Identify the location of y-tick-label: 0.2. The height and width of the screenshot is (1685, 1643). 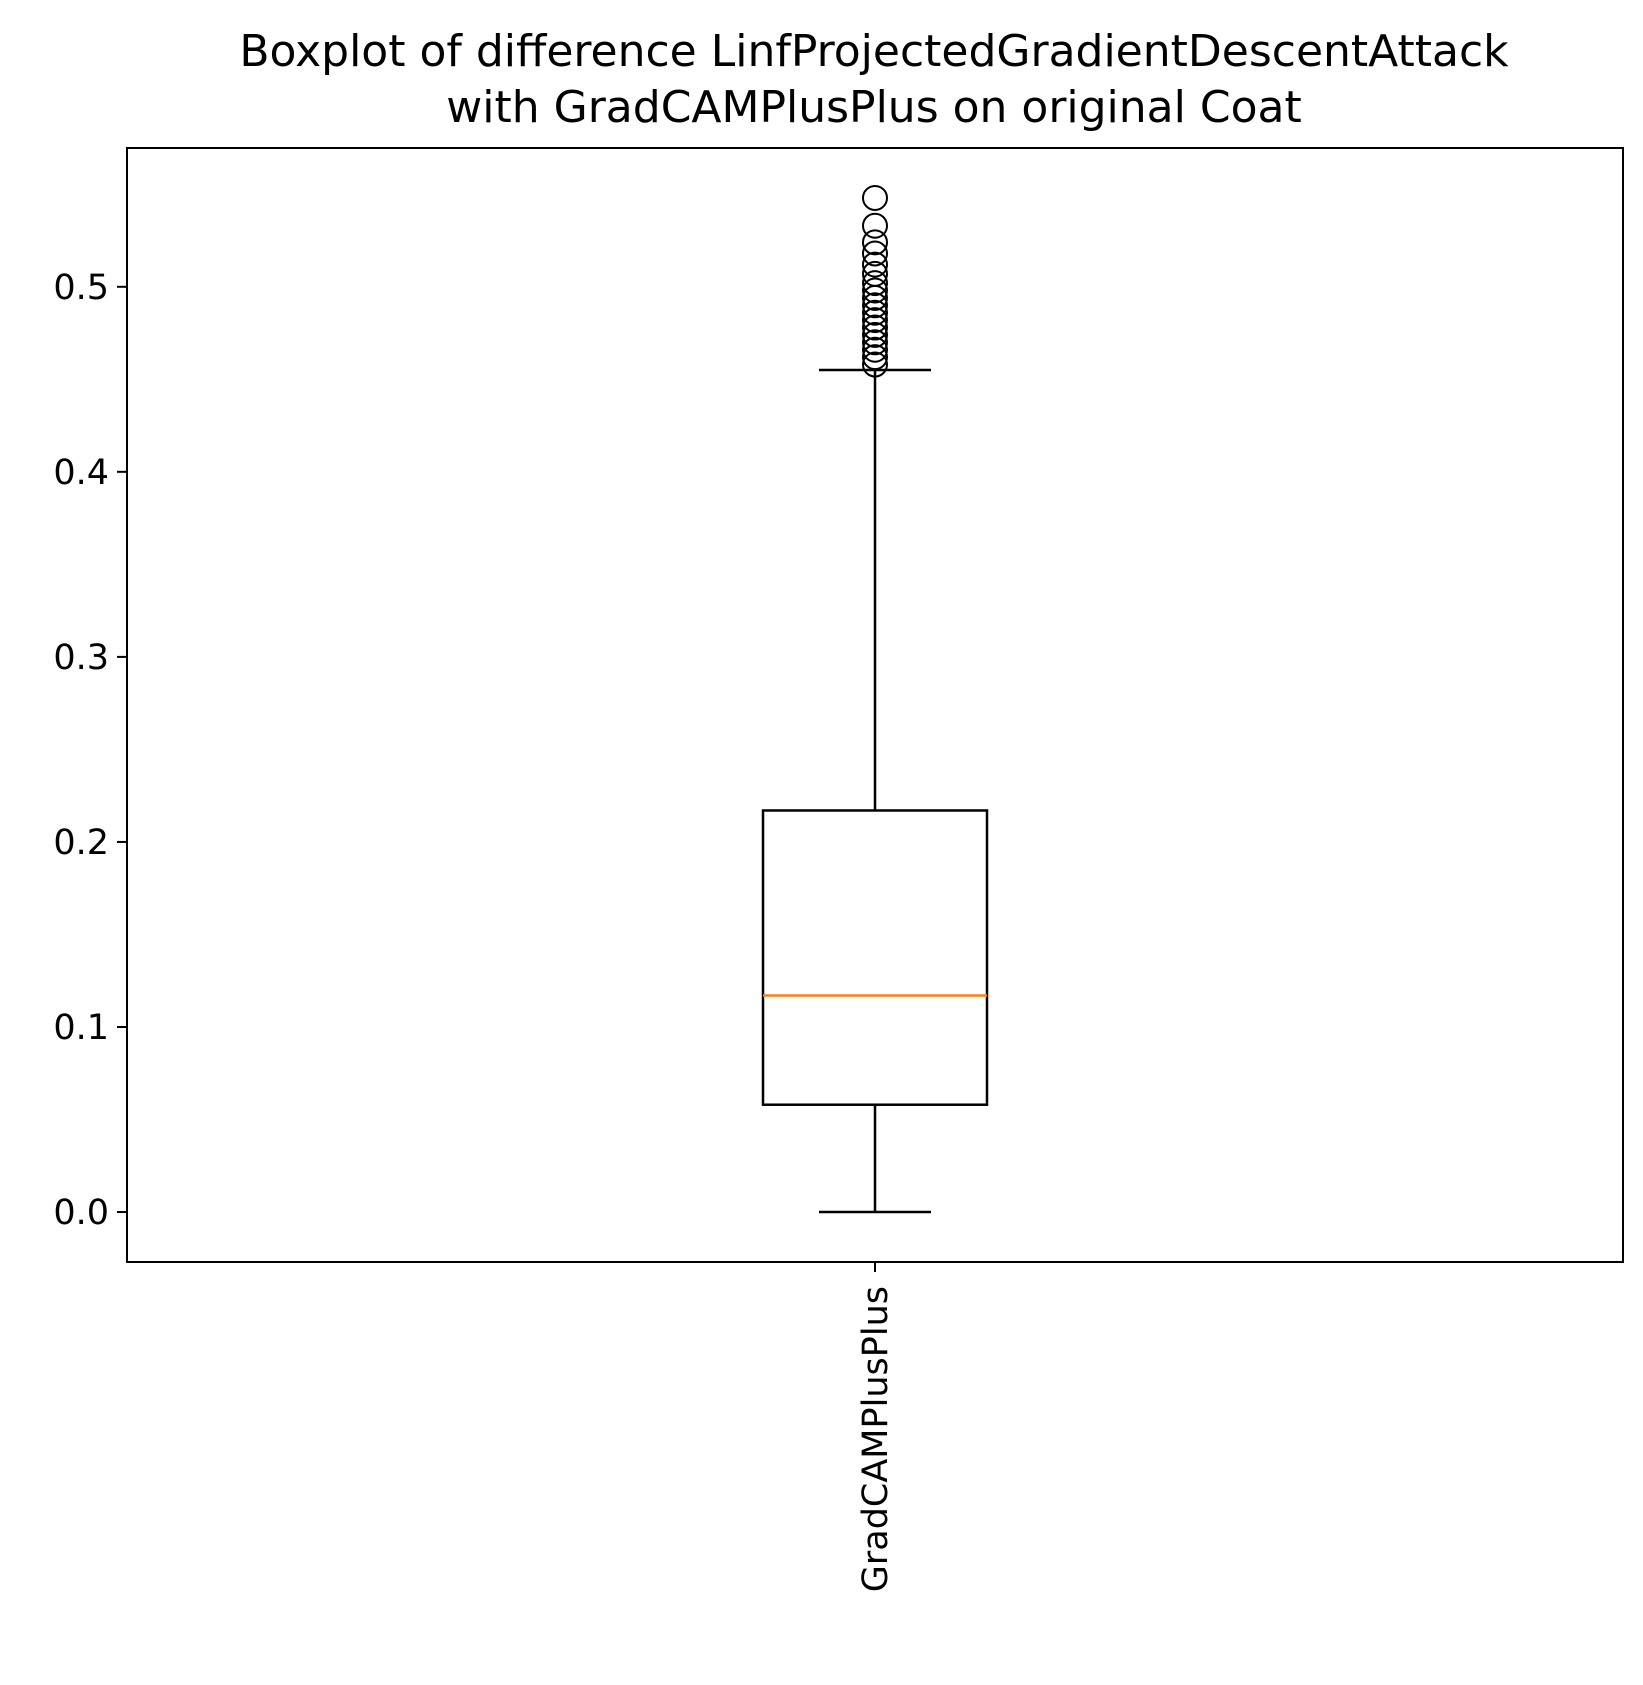
(81, 843).